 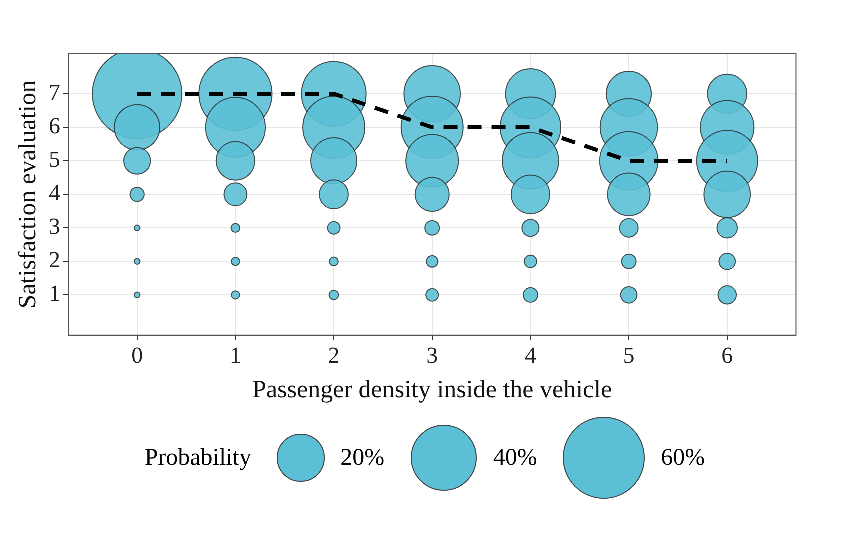 What do you see at coordinates (334, 355) in the screenshot?
I see `x-tick-label: 2` at bounding box center [334, 355].